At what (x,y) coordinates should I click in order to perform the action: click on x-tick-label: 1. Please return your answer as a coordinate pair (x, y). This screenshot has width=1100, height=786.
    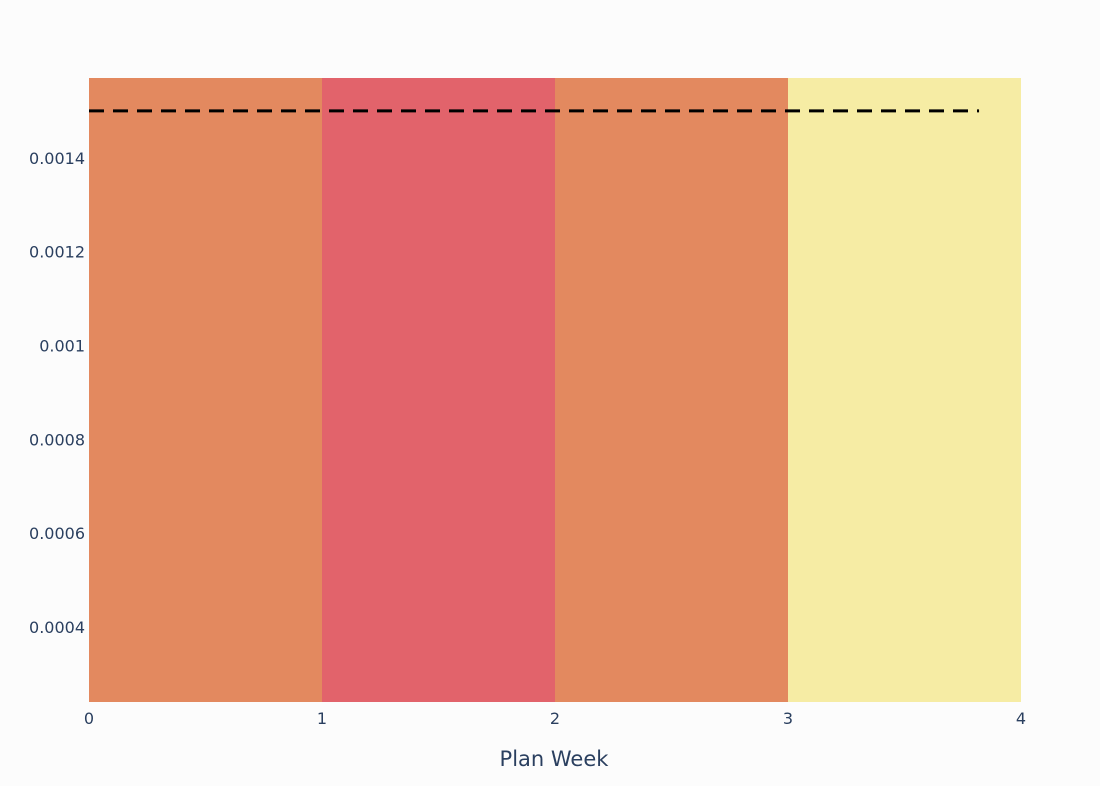
    Looking at the image, I should click on (322, 718).